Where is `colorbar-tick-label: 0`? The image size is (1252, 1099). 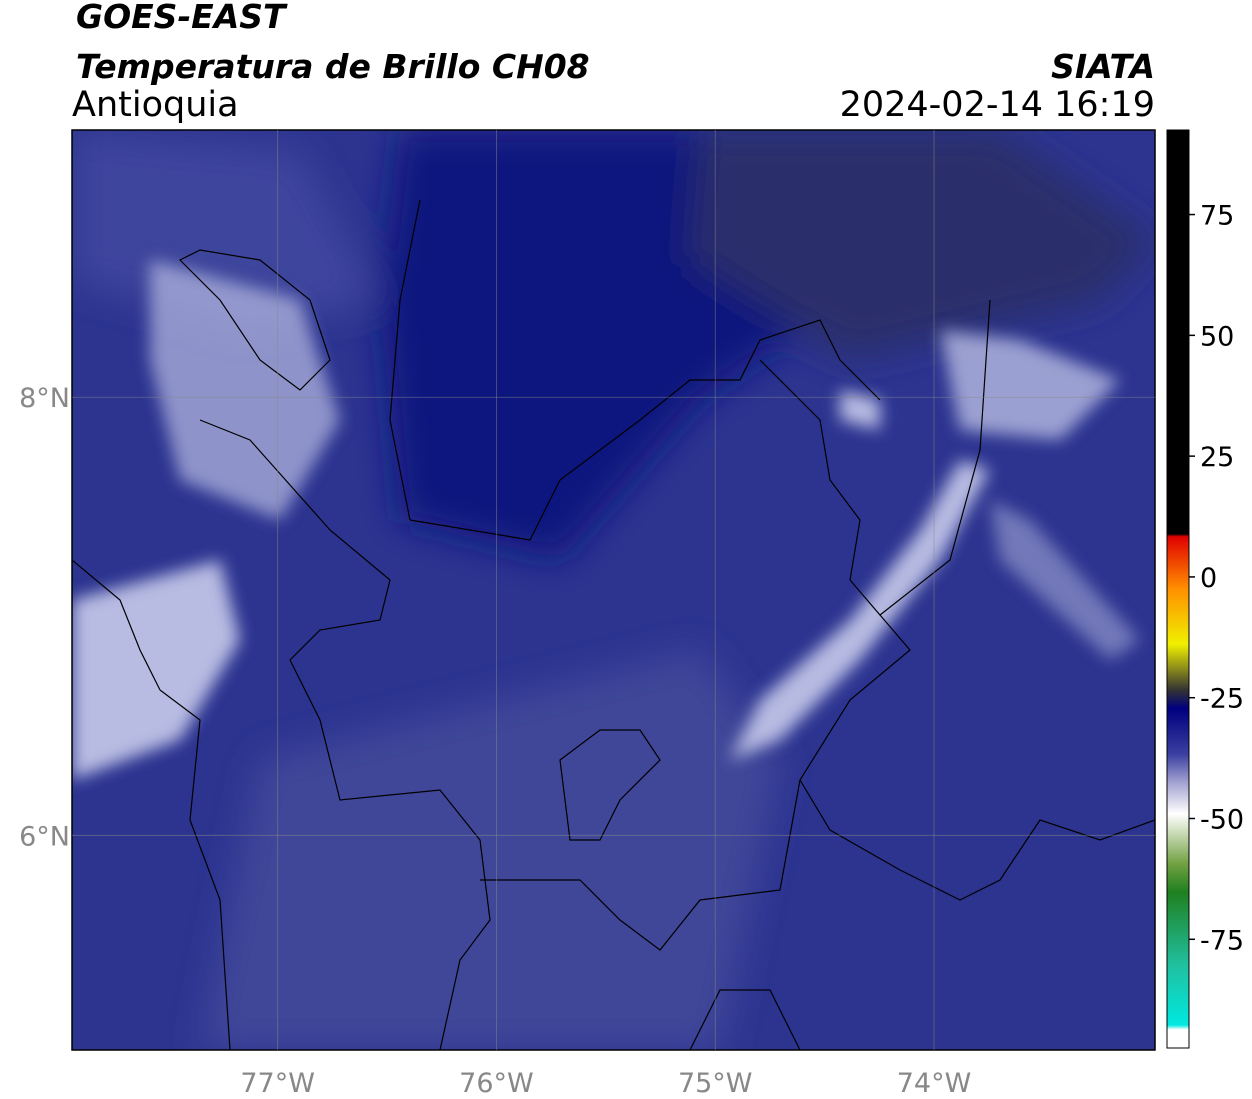
colorbar-tick-label: 0 is located at coordinates (1208, 578).